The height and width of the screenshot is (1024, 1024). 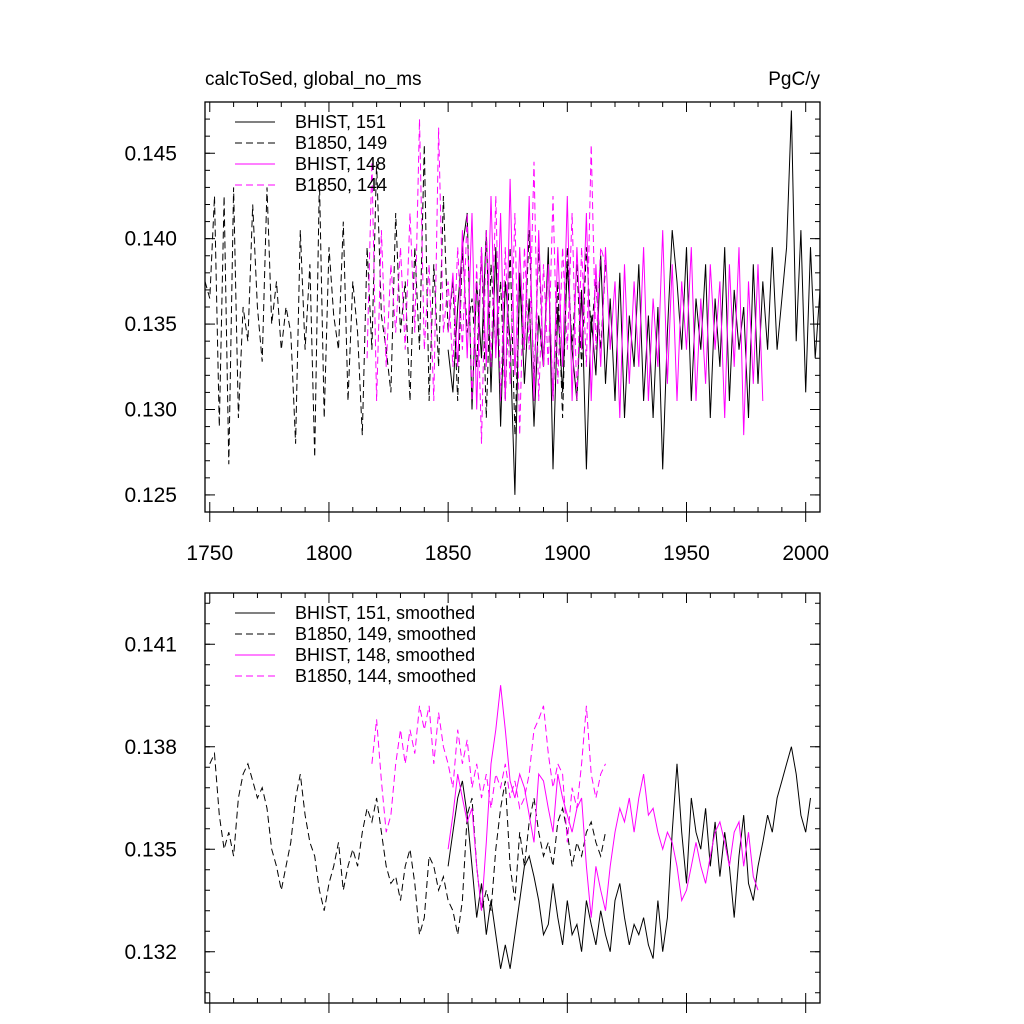 I want to click on bottom-legend-label-0: BHIST, 151, smoothed, so click(x=385, y=613).